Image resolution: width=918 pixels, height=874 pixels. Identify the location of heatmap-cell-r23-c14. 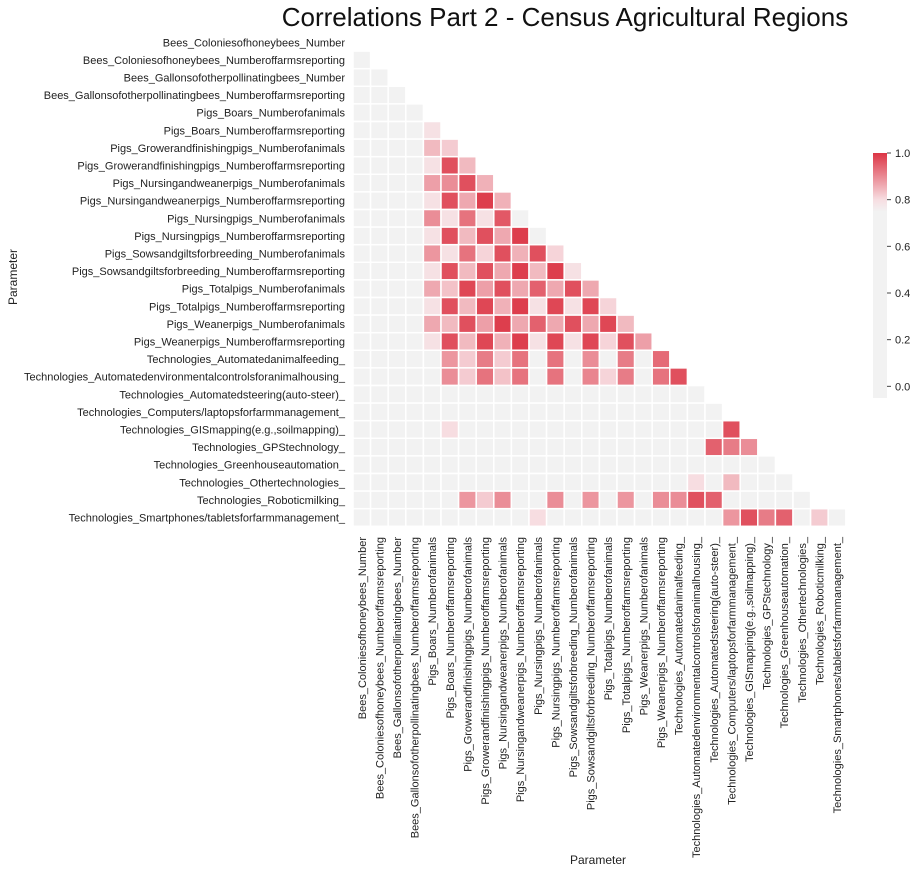
(608, 447).